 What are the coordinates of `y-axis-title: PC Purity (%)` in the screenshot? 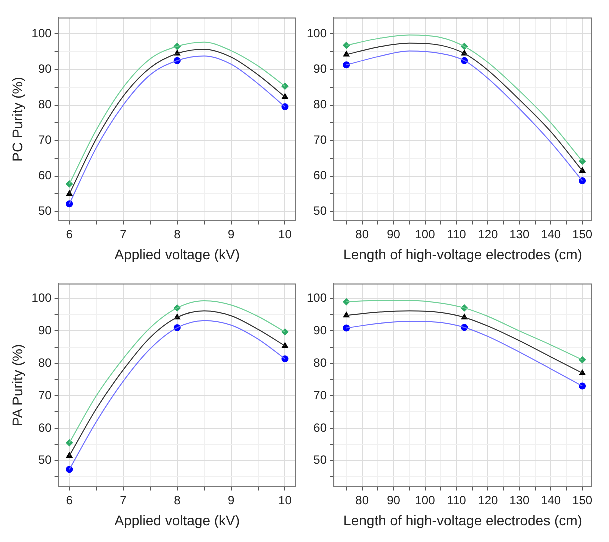 It's located at (17, 119).